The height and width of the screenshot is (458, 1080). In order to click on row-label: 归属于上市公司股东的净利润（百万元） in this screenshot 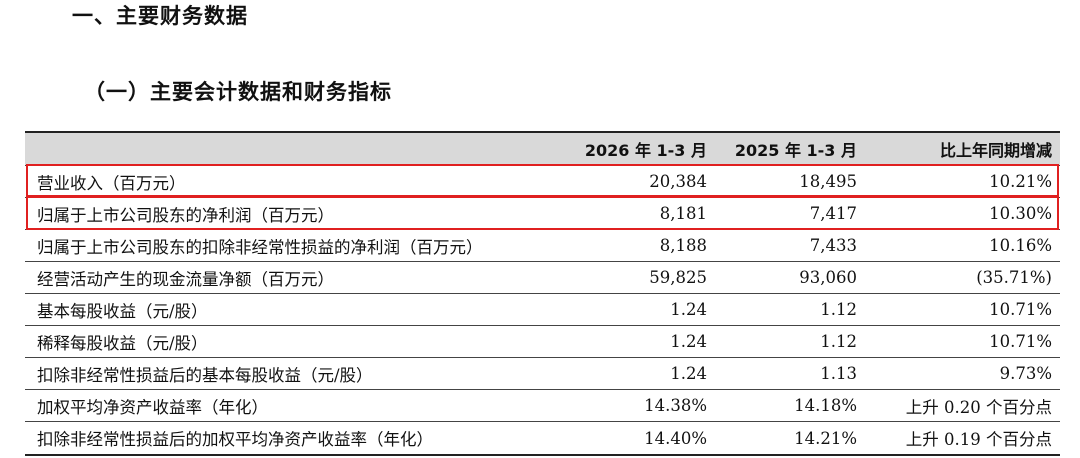, I will do `click(185, 215)`.